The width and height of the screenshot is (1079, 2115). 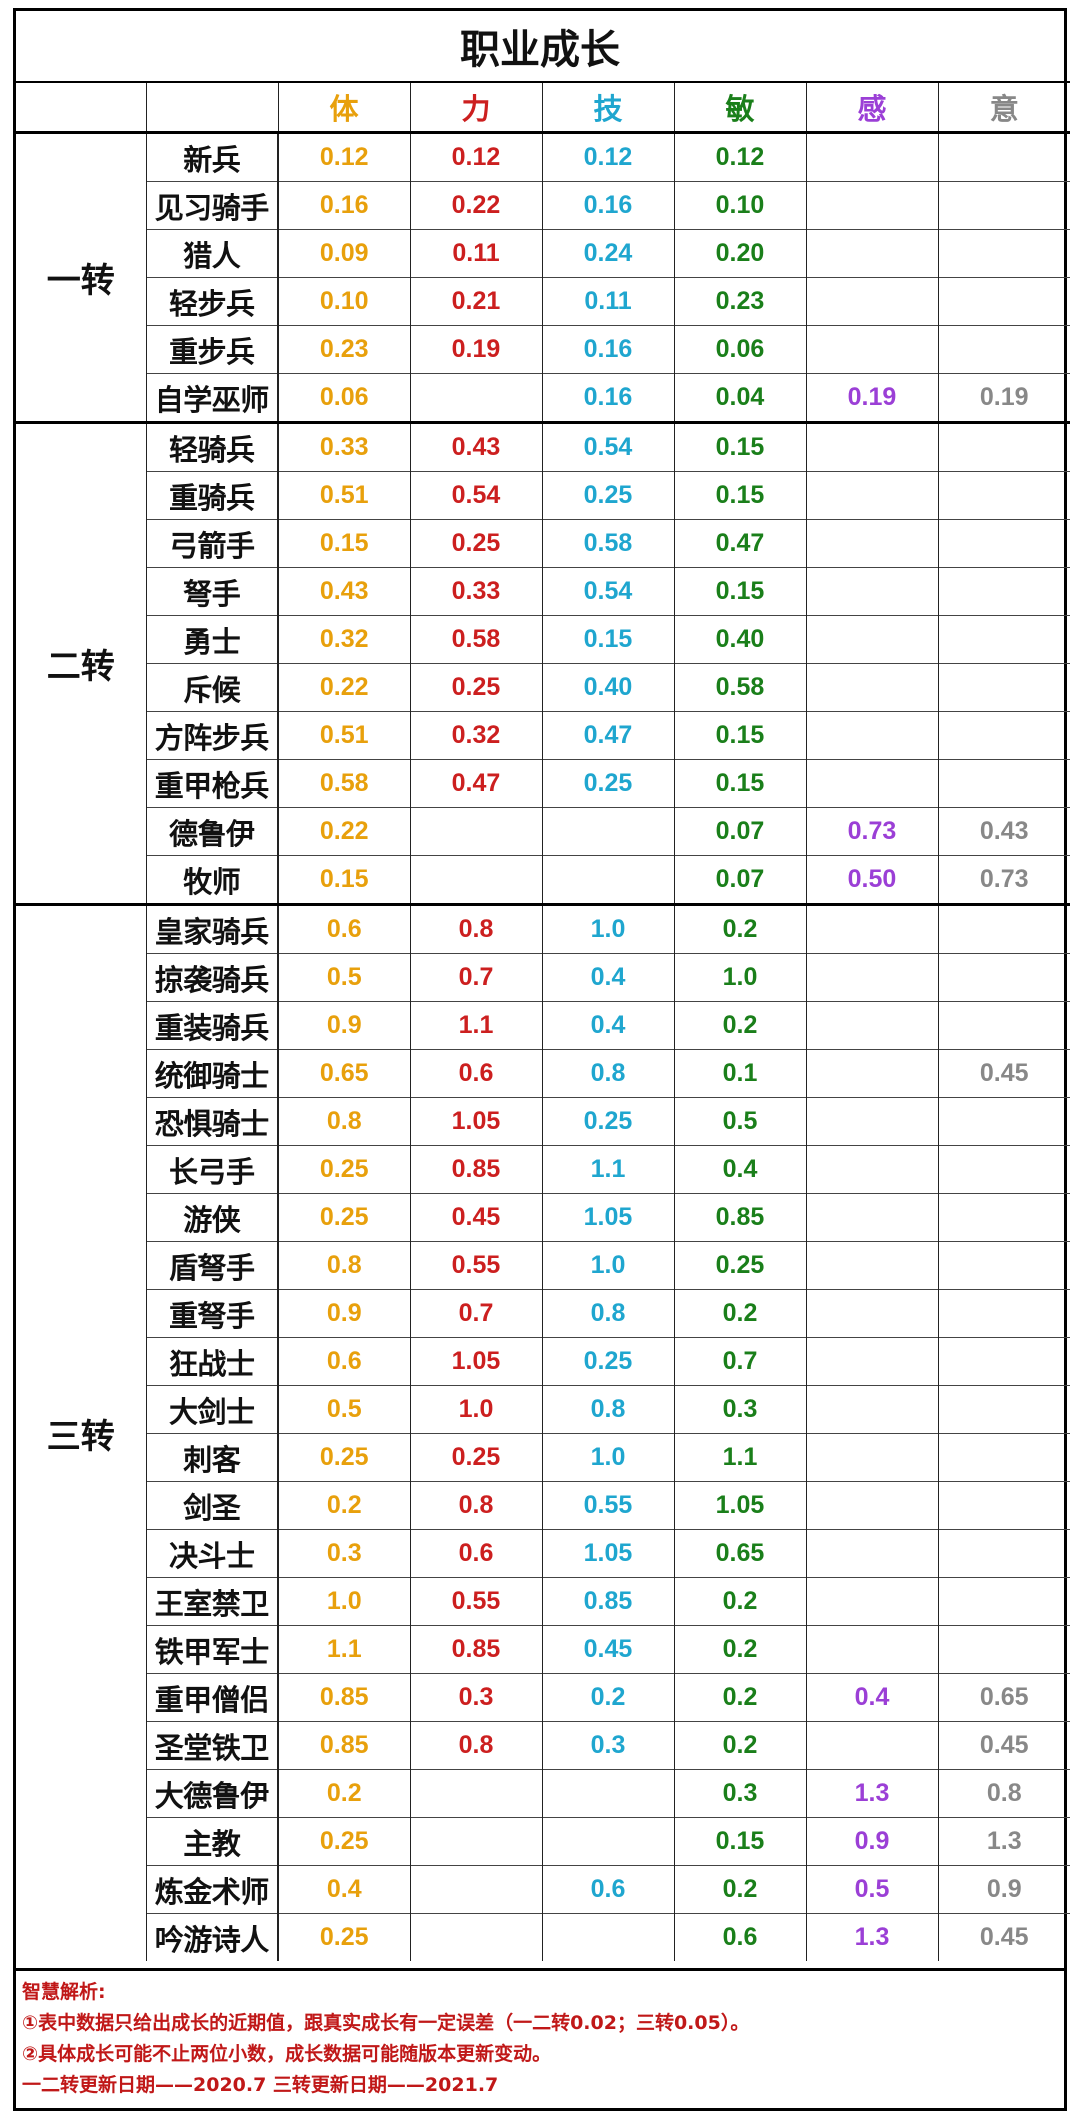 I want to click on cell-min: 1.1, so click(x=740, y=1458).